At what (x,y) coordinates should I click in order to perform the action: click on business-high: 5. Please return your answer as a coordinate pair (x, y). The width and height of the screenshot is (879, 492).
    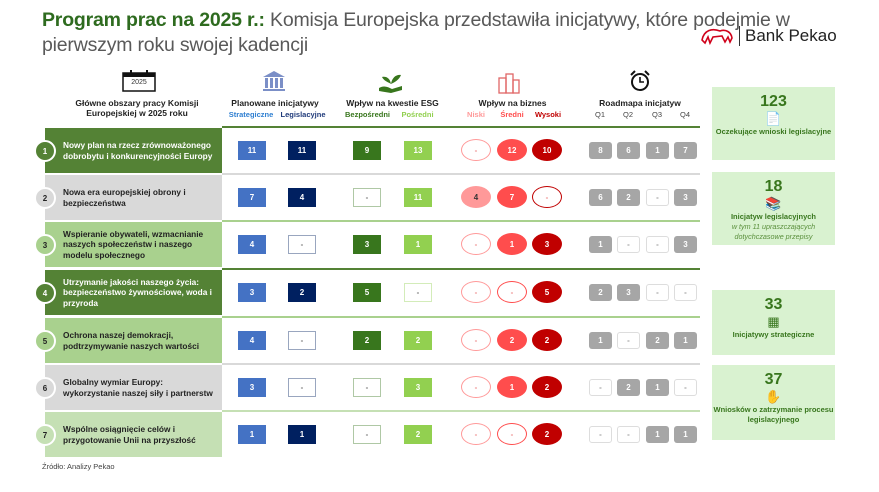
    Looking at the image, I should click on (547, 292).